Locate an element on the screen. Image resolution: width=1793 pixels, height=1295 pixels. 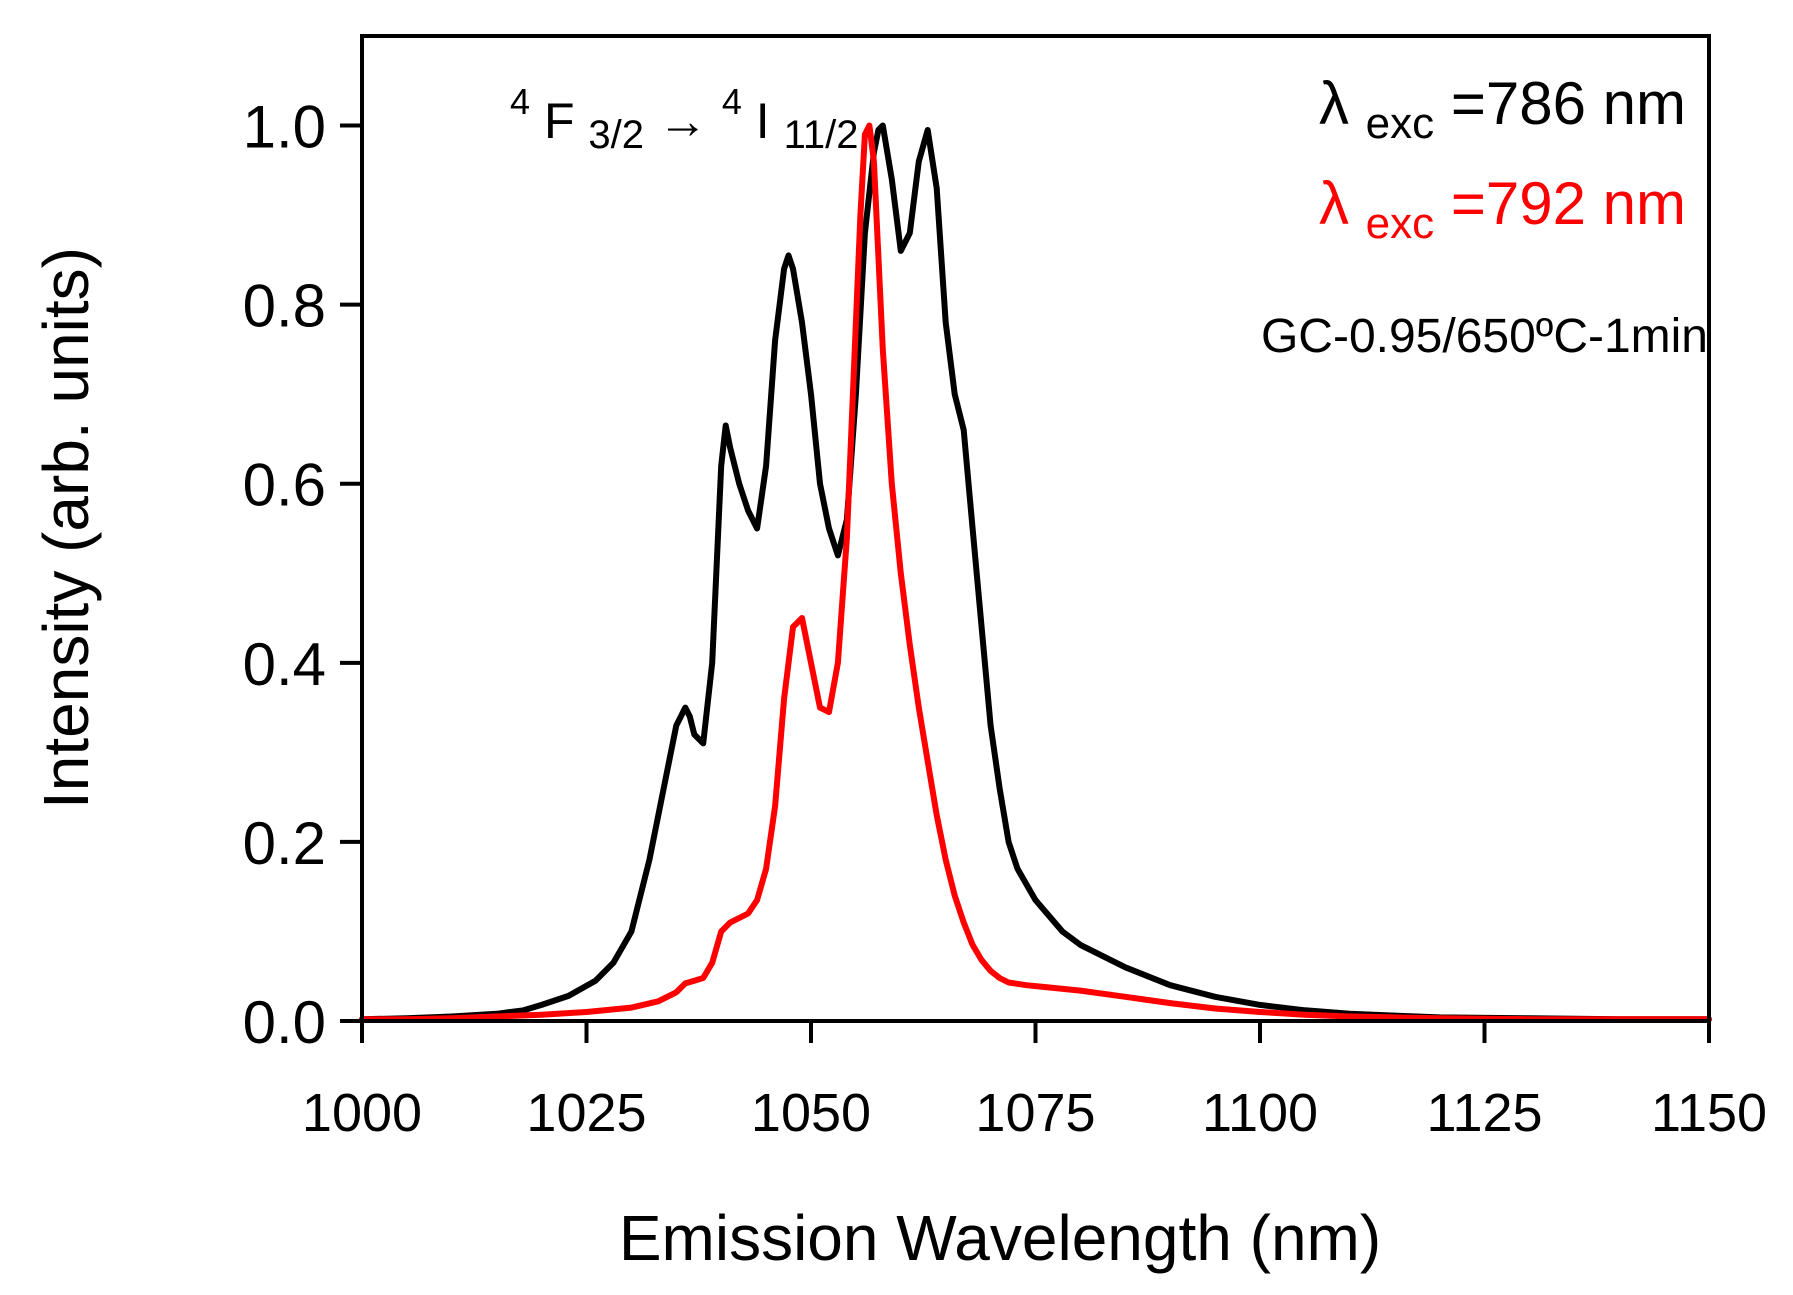
x-tick-label: 1100 is located at coordinates (1260, 1113).